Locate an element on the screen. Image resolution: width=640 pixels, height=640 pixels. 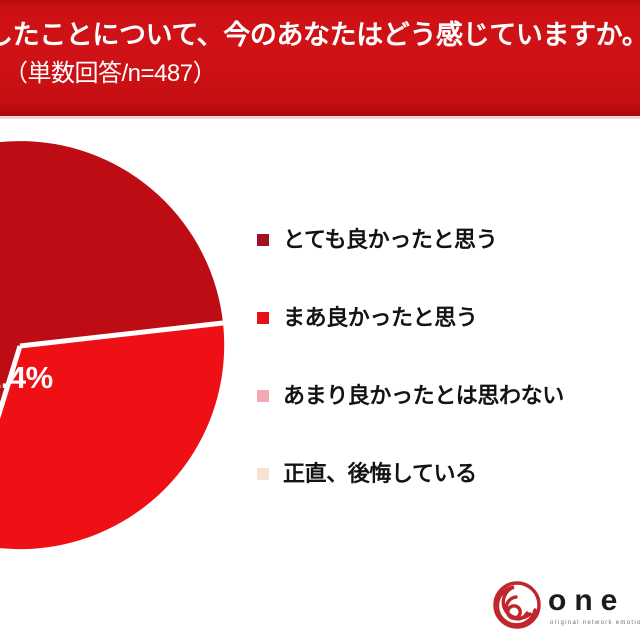
pie-slice-divider-upper is located at coordinates (121, 334).